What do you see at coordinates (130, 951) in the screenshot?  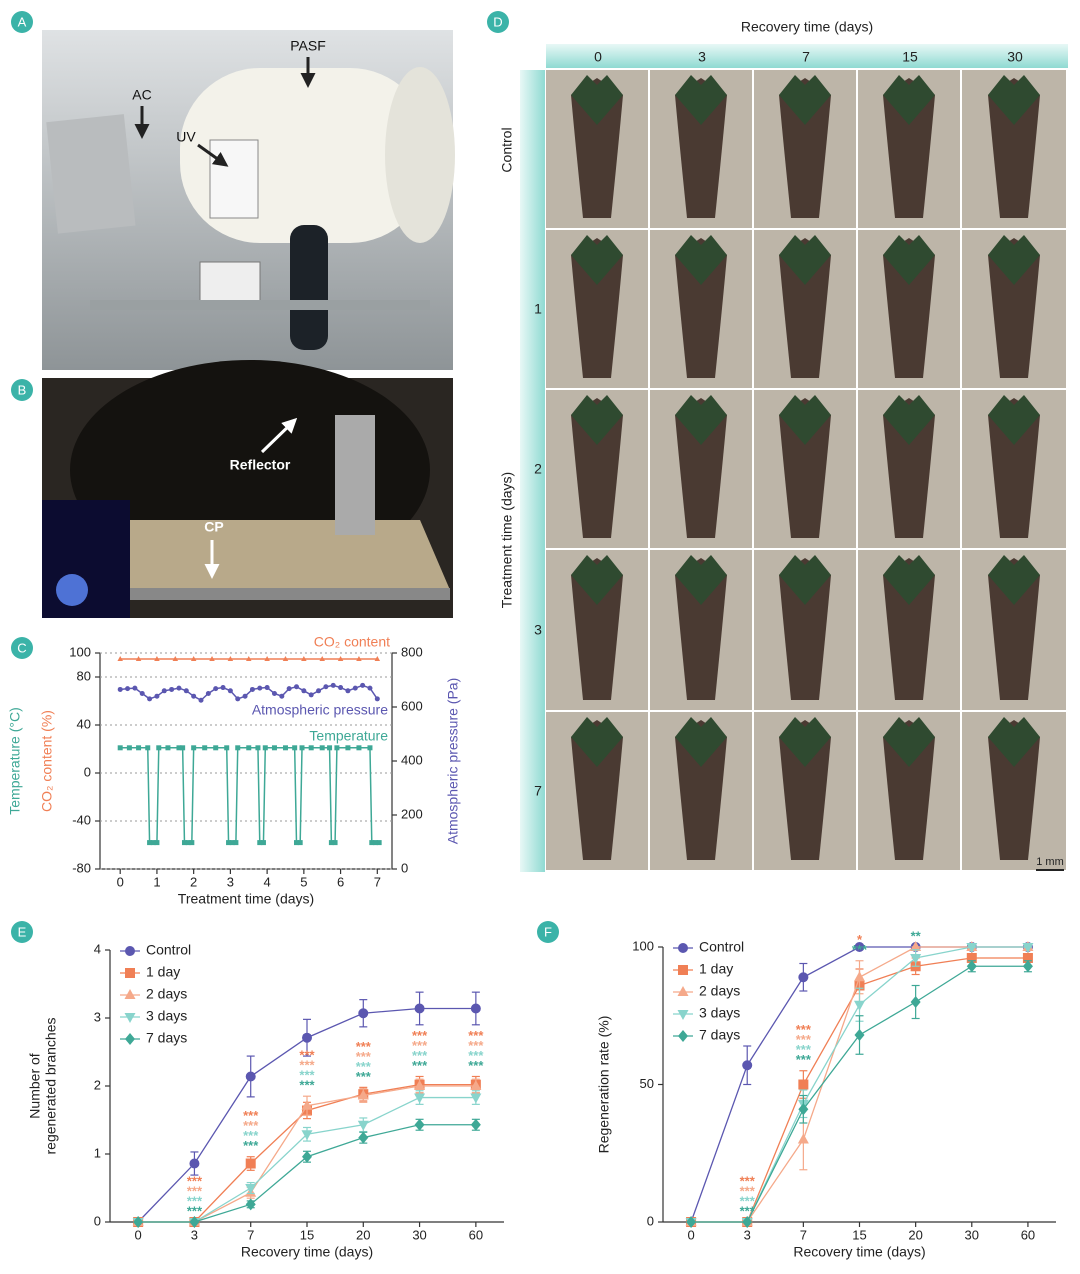 I see `legend-marker` at bounding box center [130, 951].